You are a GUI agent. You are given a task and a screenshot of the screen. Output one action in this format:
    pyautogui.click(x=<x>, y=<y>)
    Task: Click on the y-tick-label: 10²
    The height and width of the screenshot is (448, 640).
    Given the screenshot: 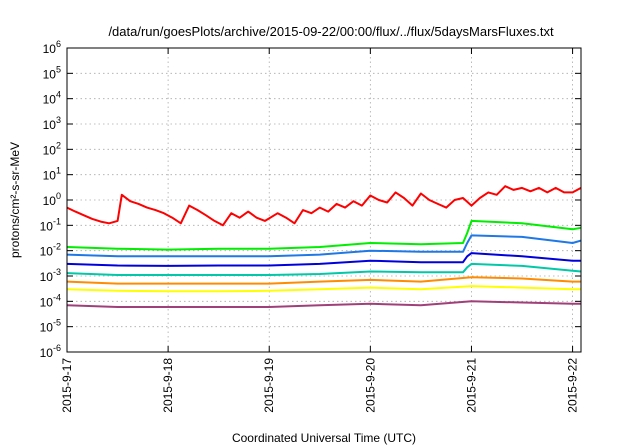 What is the action you would take?
    pyautogui.click(x=52, y=148)
    